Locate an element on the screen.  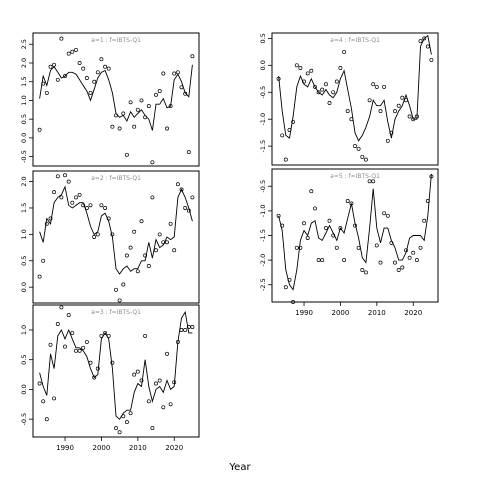
fitted-line is located at coordinates (116, 230).